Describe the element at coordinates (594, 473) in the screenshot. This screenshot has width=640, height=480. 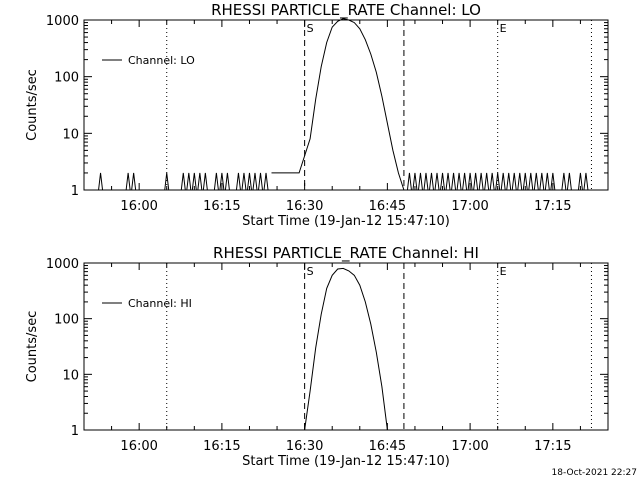
I see `plot-timestamp: 18-Oct-2021 22:27` at that location.